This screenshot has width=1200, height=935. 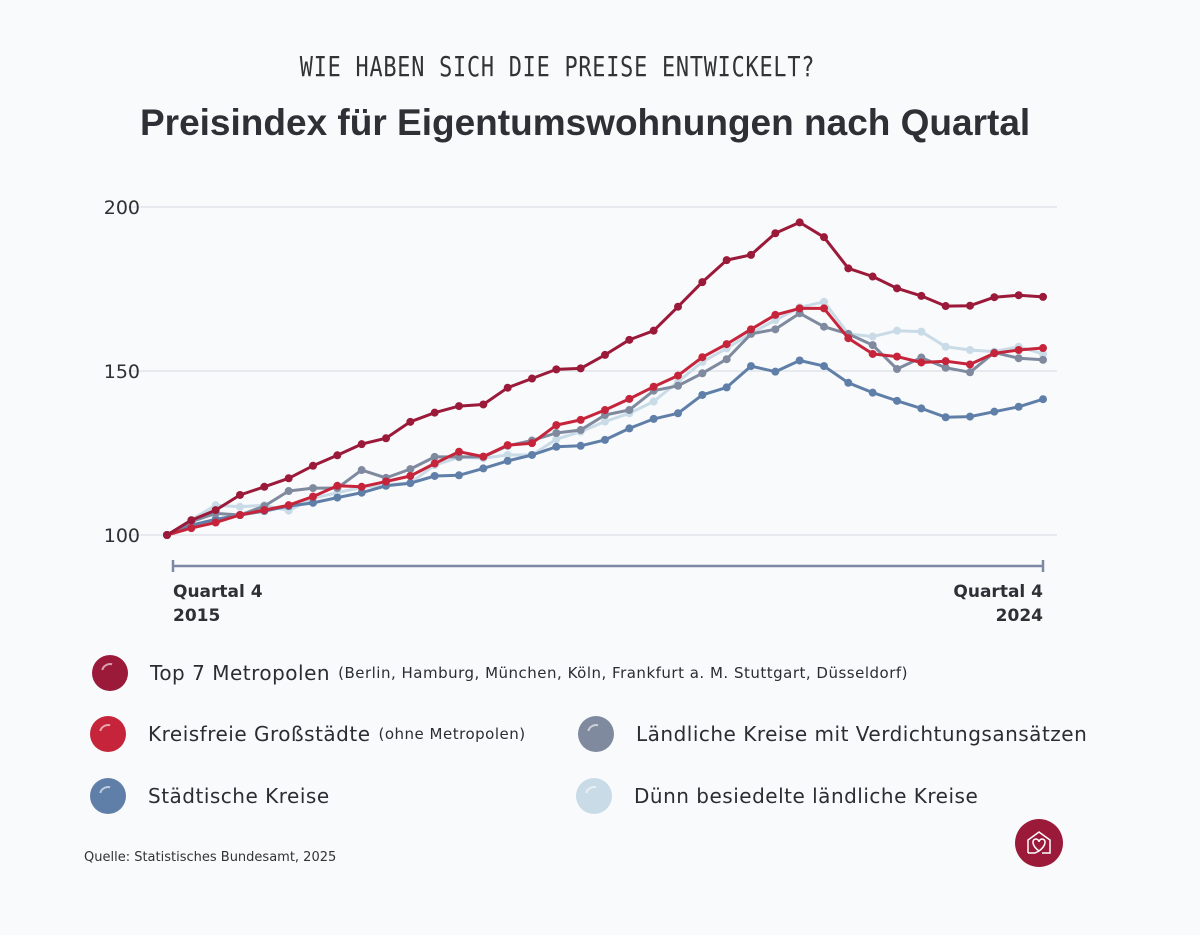 I want to click on kicker-heading: WIE HABEN SICH DIE PREISE ENTWICKELT?, so click(x=557, y=66).